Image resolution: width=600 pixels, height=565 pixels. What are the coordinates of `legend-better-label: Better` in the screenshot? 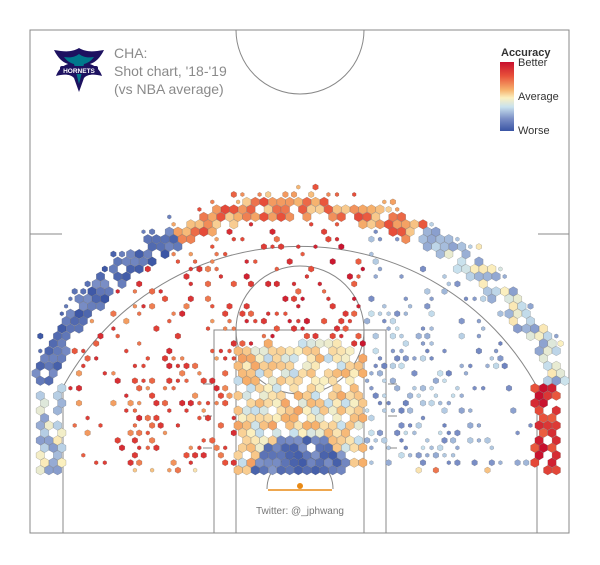 It's located at (533, 63).